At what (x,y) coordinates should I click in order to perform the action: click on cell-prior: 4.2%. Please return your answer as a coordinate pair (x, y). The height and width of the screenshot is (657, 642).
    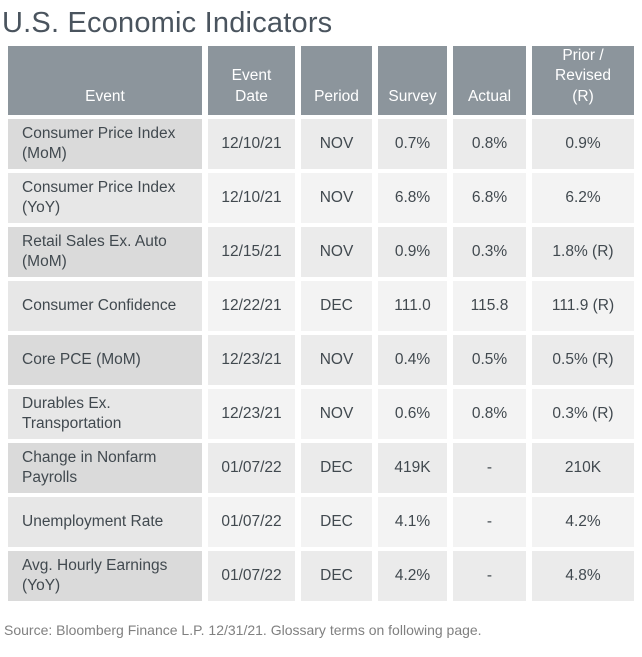
    Looking at the image, I should click on (583, 521).